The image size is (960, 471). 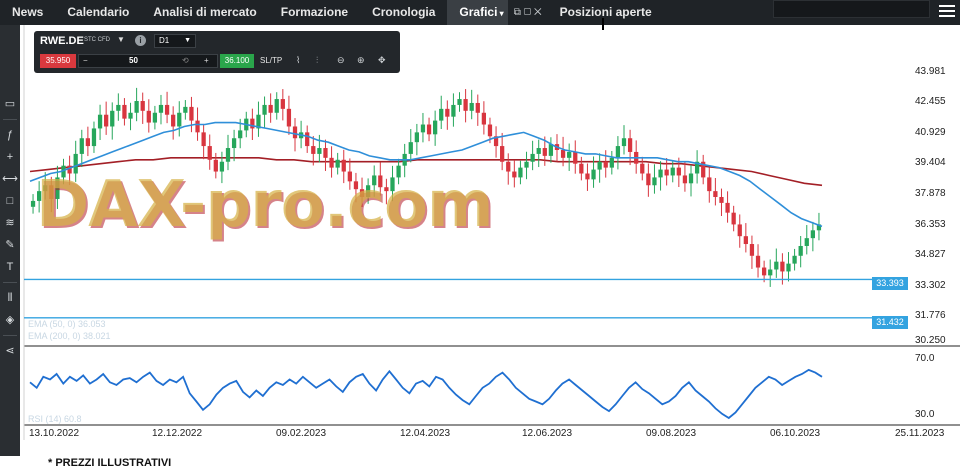 I want to click on tab-news: News, so click(x=28, y=12).